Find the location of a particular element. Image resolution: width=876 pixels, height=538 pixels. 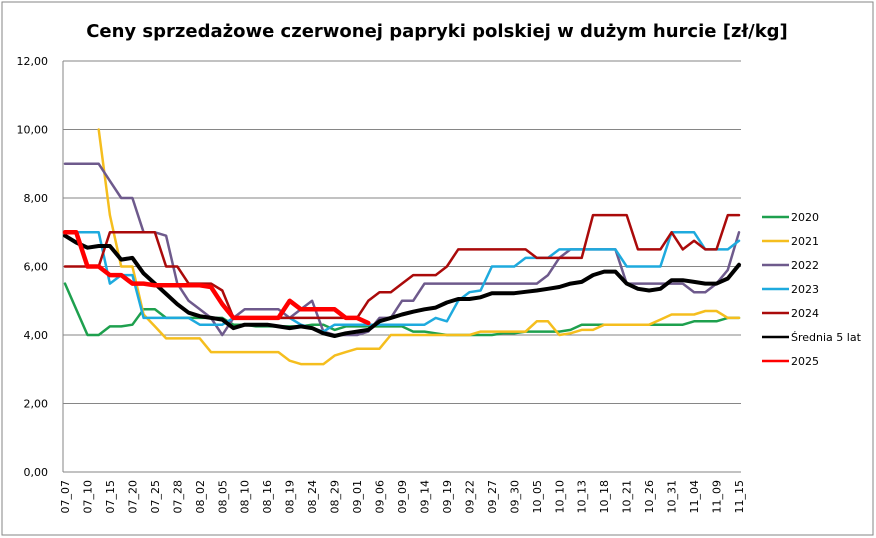

x-tick-label: 07_28 is located at coordinates (177, 497).